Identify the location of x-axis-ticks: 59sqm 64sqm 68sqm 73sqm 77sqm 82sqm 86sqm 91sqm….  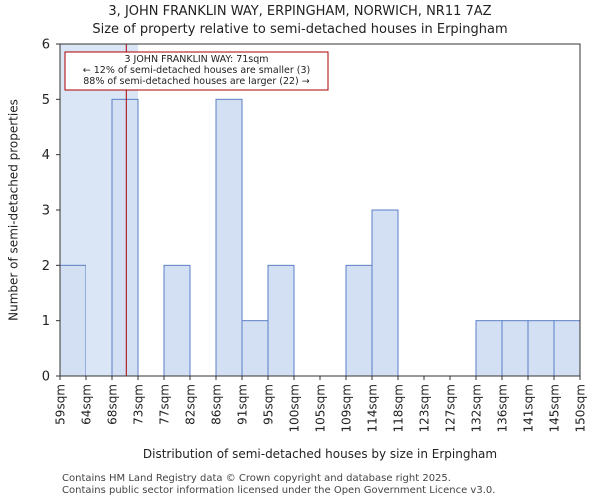
(321, 404).